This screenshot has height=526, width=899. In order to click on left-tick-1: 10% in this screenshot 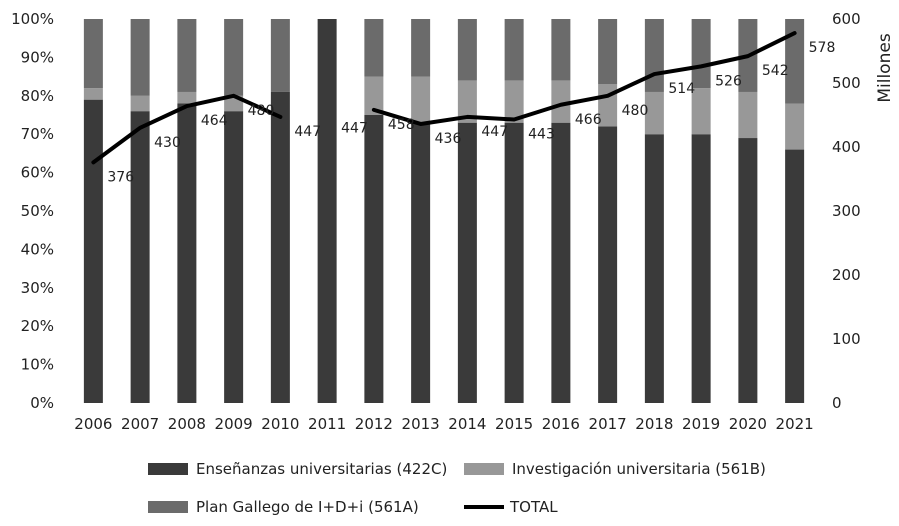, I will do `click(37, 365)`.